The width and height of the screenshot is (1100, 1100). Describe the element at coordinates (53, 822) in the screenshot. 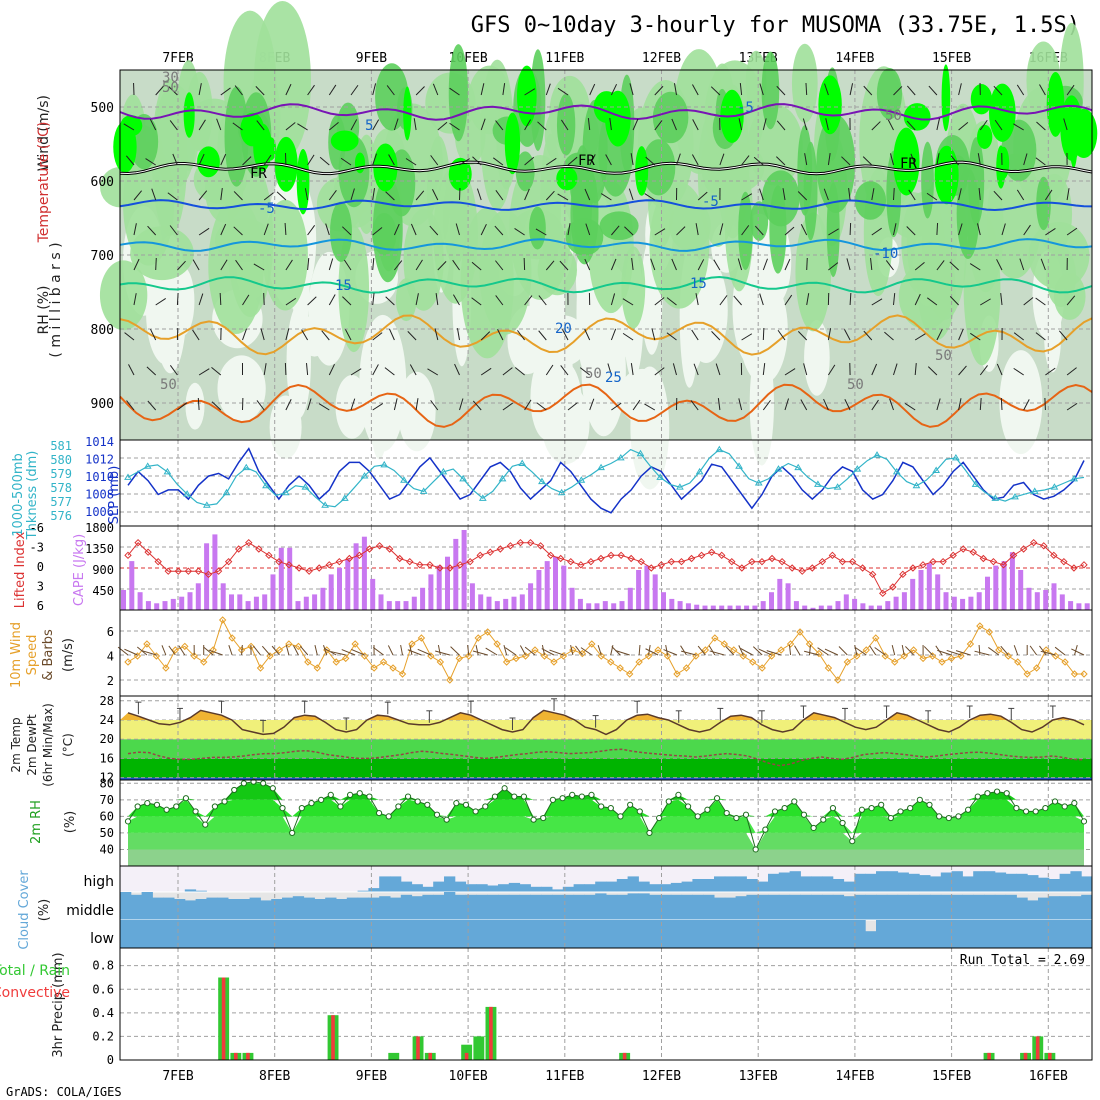

I see `rh-axis-labels: 2m RH (%)` at that location.